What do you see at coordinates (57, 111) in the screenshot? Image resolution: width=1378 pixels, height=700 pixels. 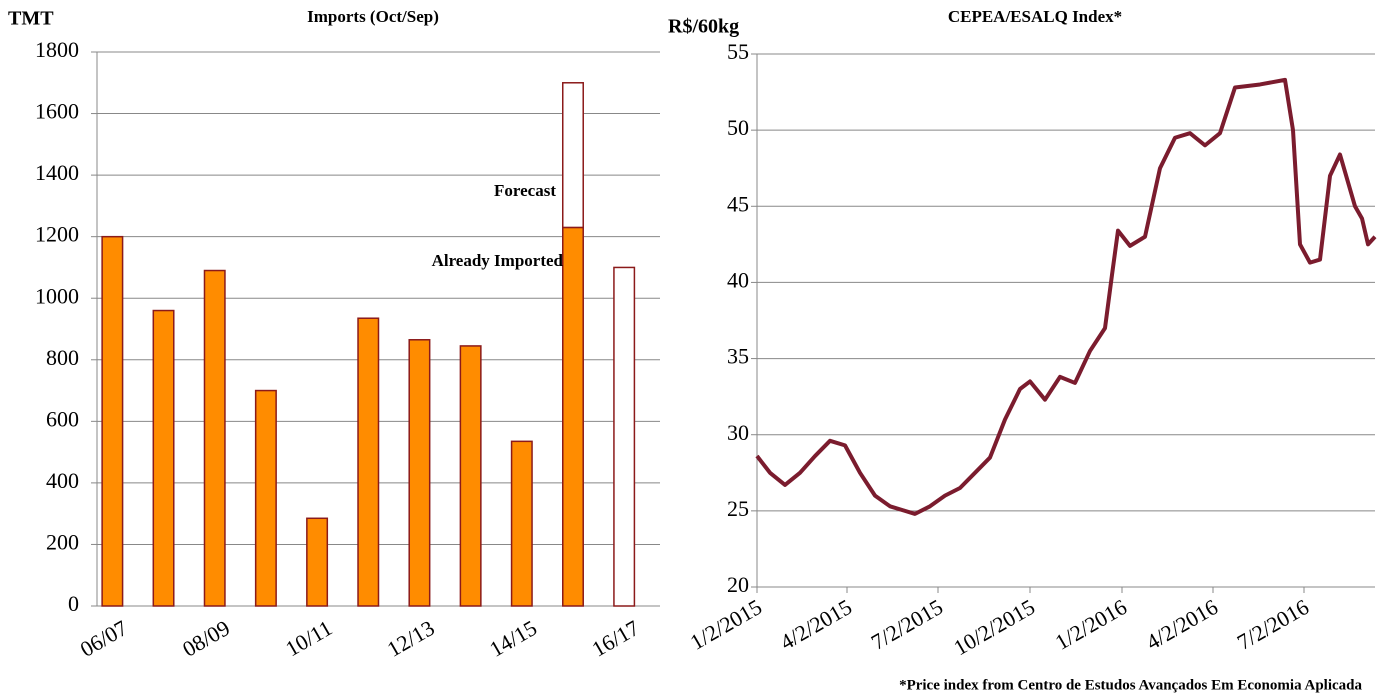 I see `y-tick-label: 1600` at bounding box center [57, 111].